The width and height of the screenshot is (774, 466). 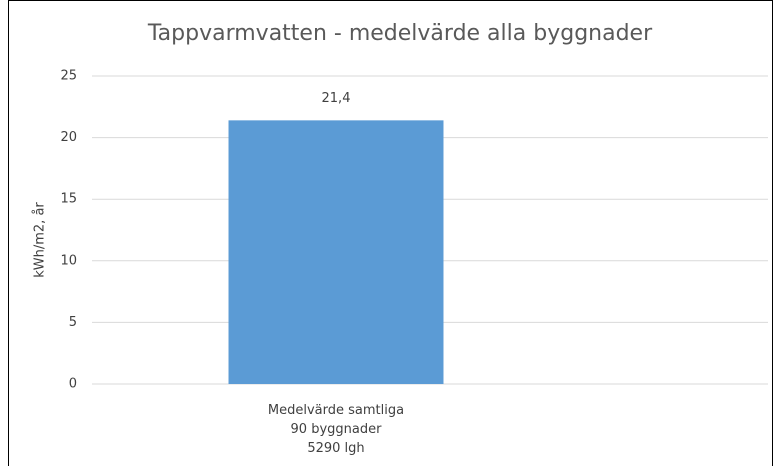 I want to click on x-tick-label: Medelvärde samtliga 90 byggnader 5290 lgh, so click(x=336, y=429).